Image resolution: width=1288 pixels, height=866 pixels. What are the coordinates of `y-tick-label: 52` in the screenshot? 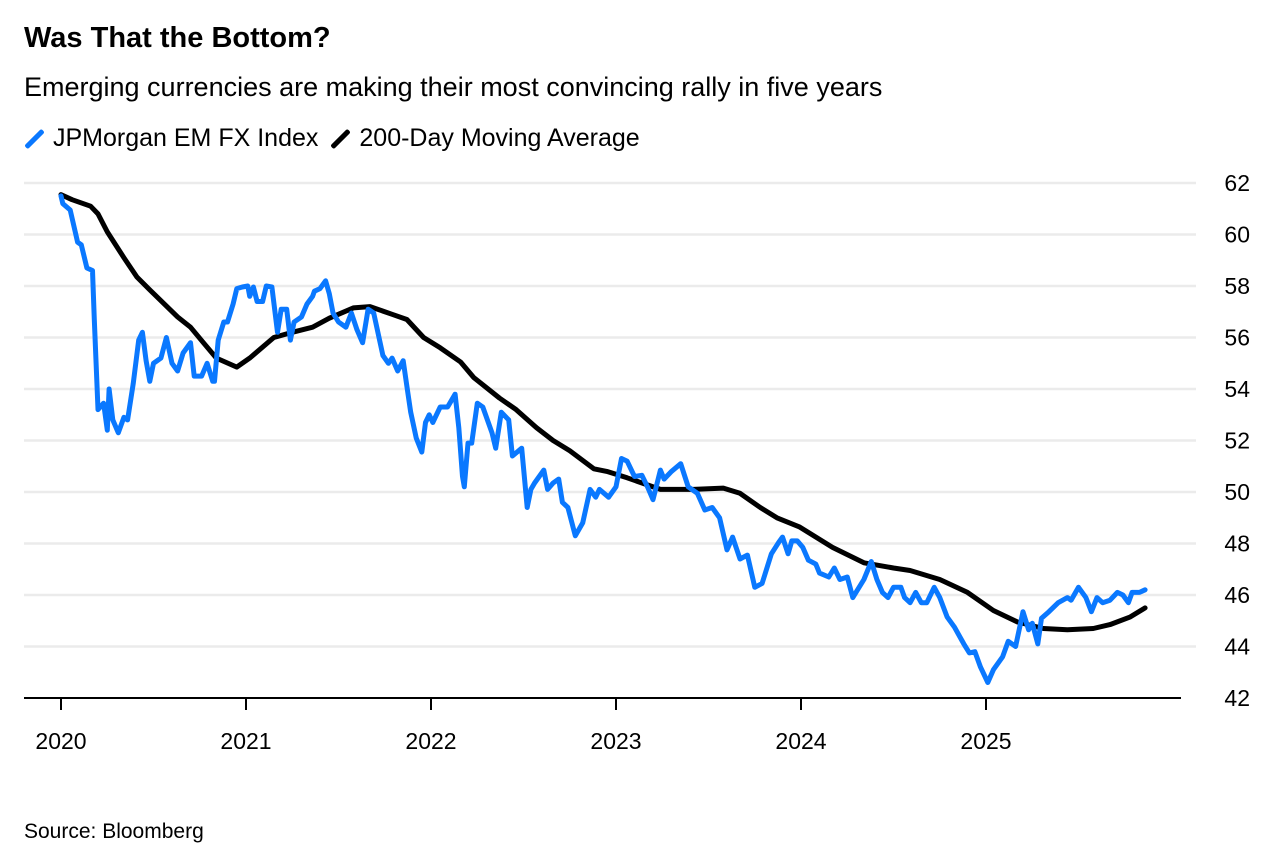 It's located at (1237, 441).